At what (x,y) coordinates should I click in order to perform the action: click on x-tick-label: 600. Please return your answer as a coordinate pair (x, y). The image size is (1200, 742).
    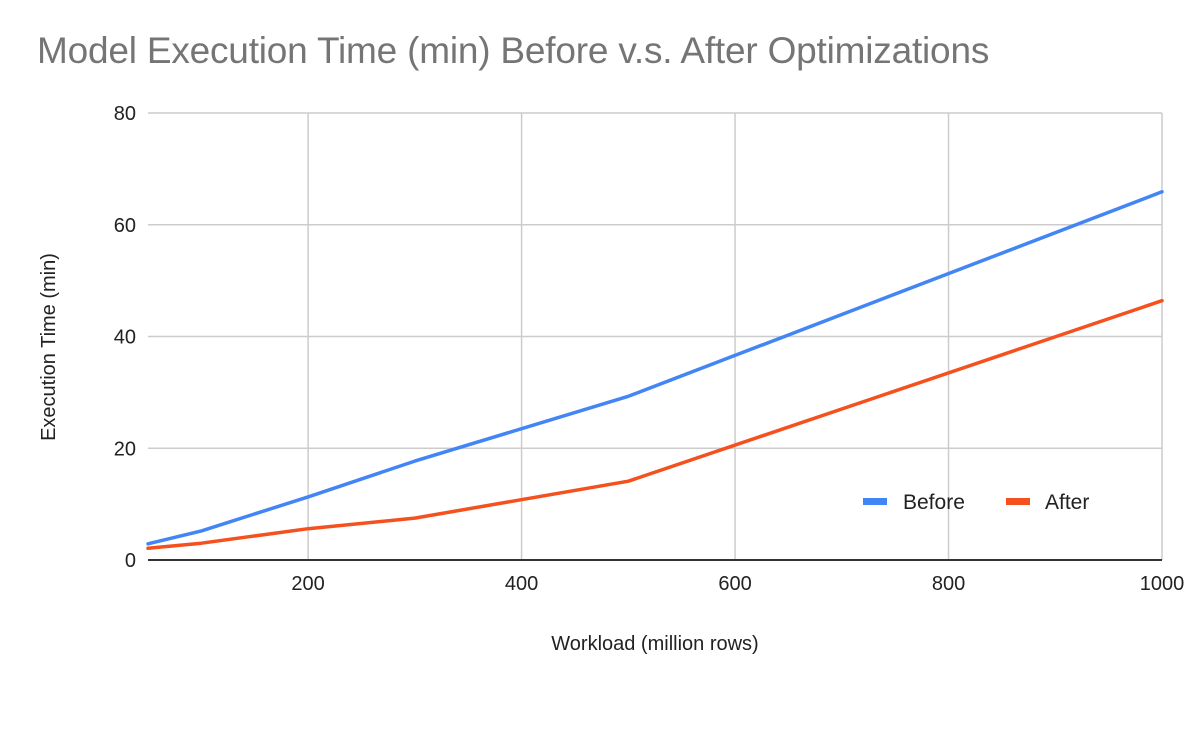
    Looking at the image, I should click on (734, 584).